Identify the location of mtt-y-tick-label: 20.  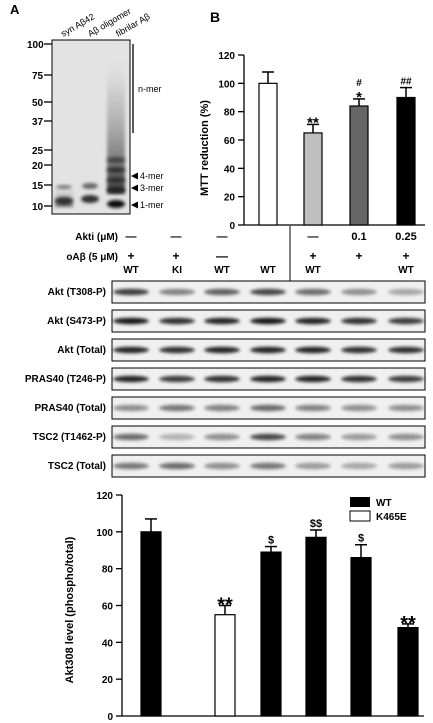
(230, 198).